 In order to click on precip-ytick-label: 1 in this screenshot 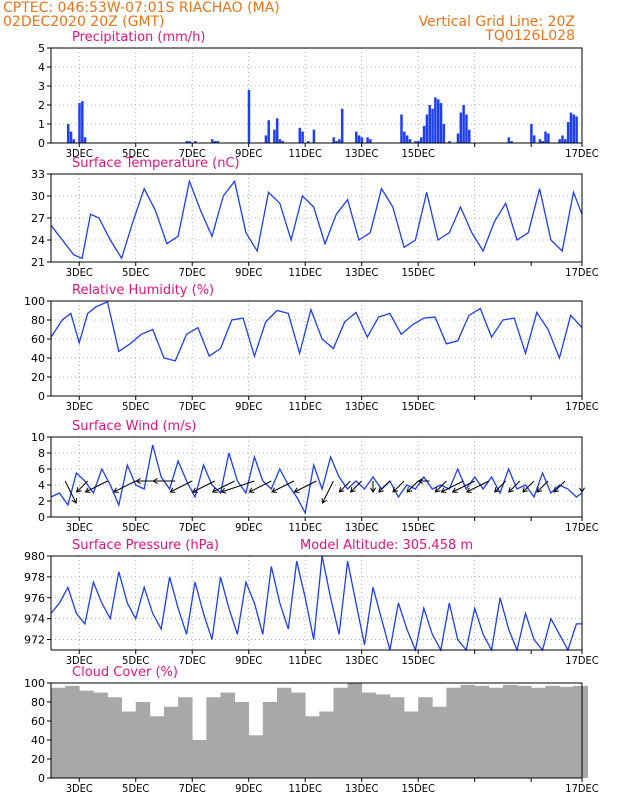, I will do `click(41, 124)`.